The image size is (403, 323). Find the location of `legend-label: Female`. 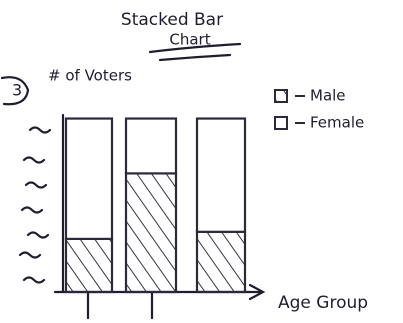

legend-label: Female is located at coordinates (337, 123).